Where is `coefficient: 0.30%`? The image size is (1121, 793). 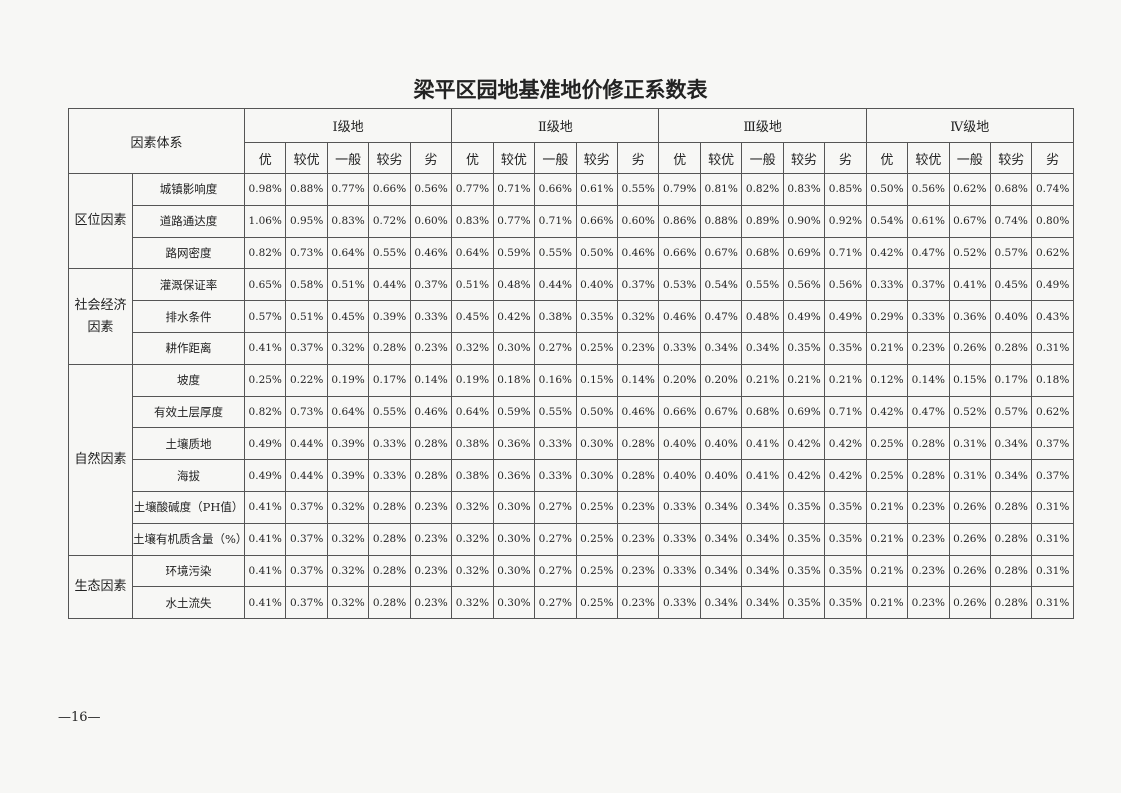 coefficient: 0.30% is located at coordinates (514, 571).